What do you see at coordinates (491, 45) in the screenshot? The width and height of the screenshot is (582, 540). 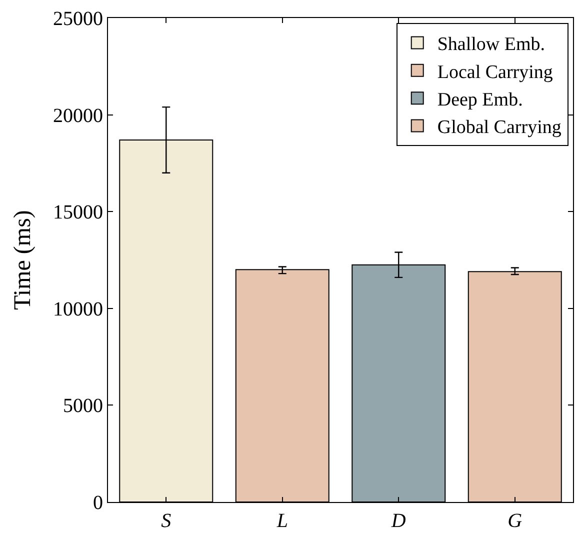 I see `legend-label: Shallow Emb.` at bounding box center [491, 45].